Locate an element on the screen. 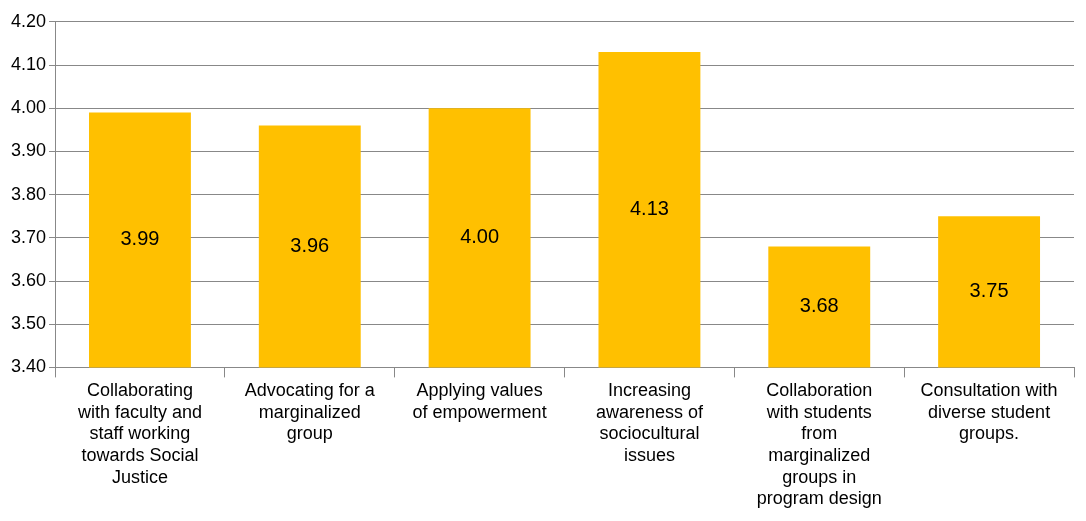 Image resolution: width=1086 pixels, height=521 pixels. x-tick-label: Advocating for a marginalized group is located at coordinates (310, 412).